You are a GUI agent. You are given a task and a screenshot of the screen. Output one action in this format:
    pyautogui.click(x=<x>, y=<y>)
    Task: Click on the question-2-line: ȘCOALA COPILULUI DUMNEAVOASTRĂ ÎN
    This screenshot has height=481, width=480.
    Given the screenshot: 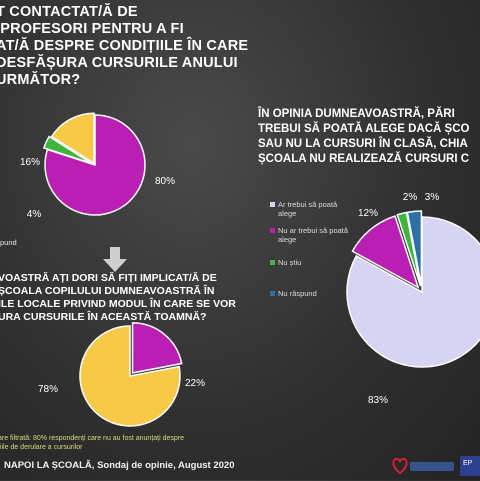 What is the action you would take?
    pyautogui.click(x=107, y=291)
    